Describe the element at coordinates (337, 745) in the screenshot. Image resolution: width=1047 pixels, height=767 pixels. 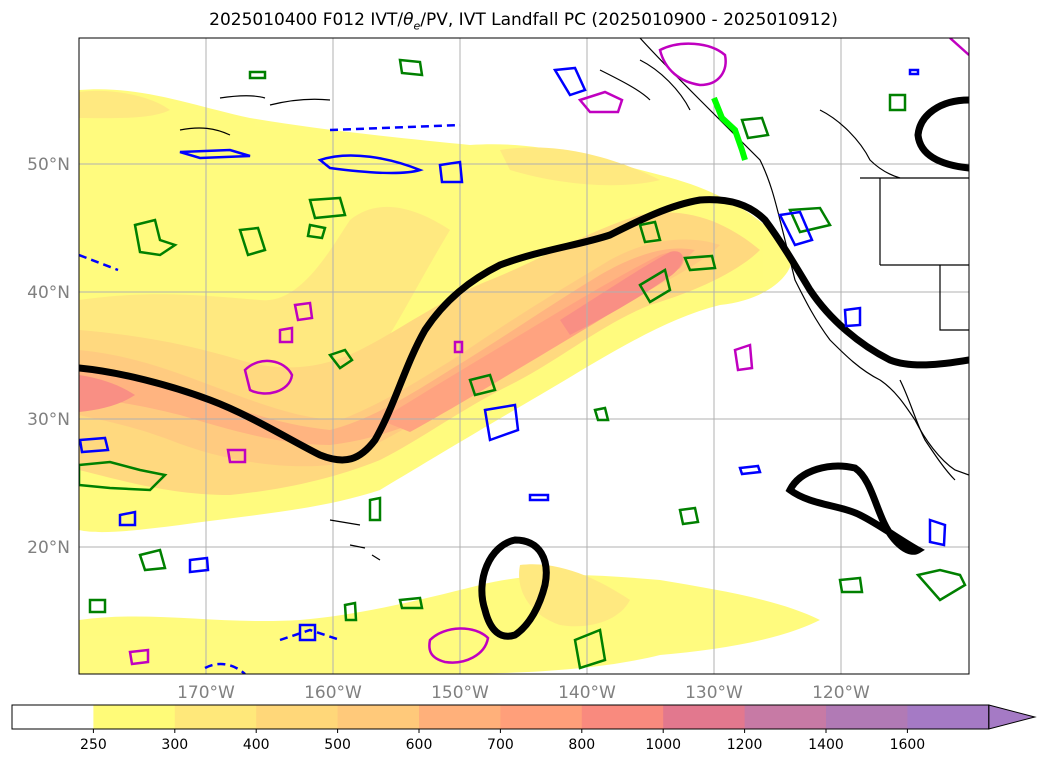
I see `colorbar-tick-label: 500` at that location.